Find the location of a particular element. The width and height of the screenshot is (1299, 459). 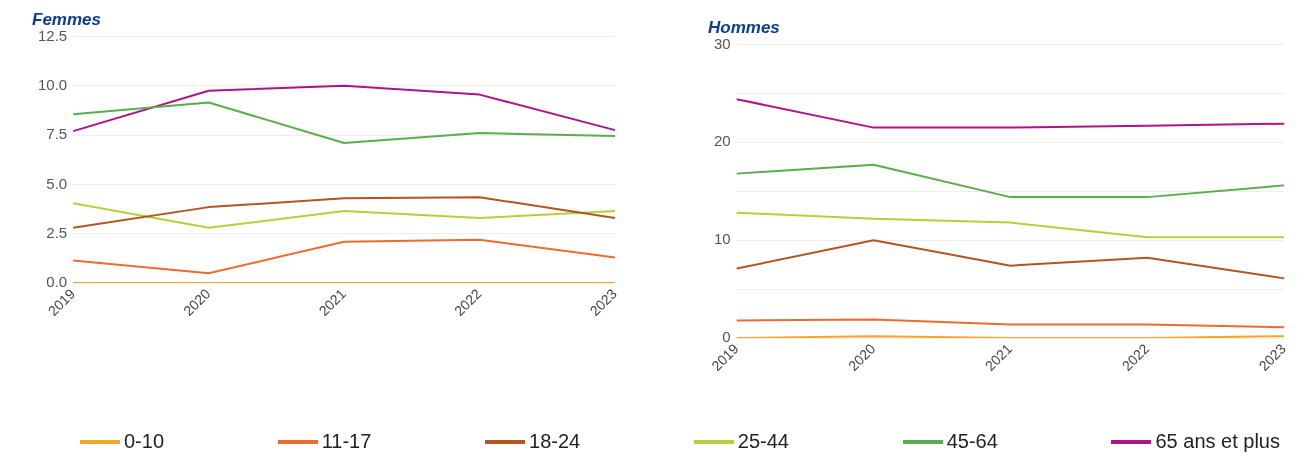

legend-label: 0-10 is located at coordinates (144, 441).